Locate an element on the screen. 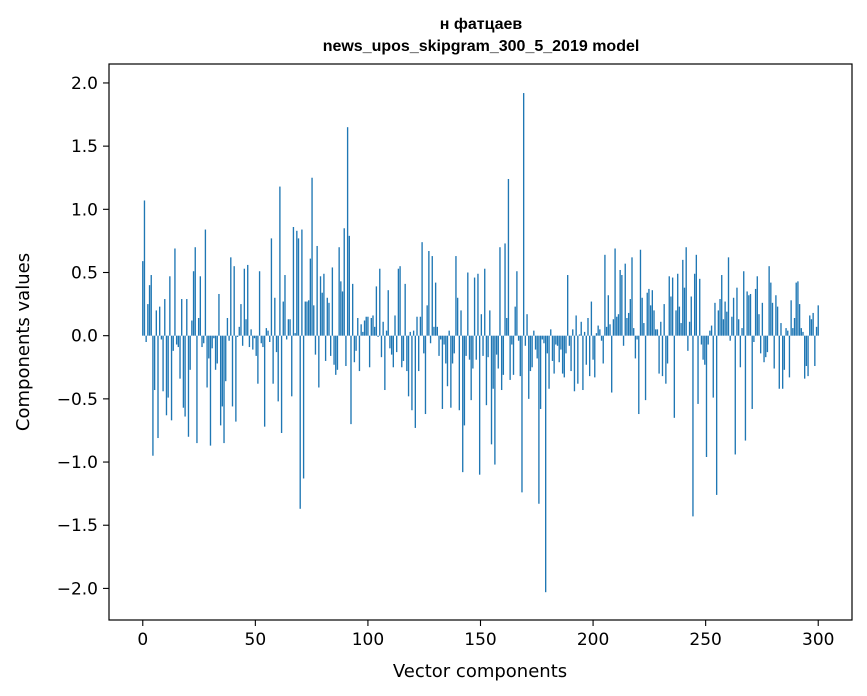 The width and height of the screenshot is (867, 696). y-axis-ticks: 2.0 1.5 1.0 0.5 0.0 −0.5 −1.0 −1.5 −2.0 is located at coordinates (83, 336).